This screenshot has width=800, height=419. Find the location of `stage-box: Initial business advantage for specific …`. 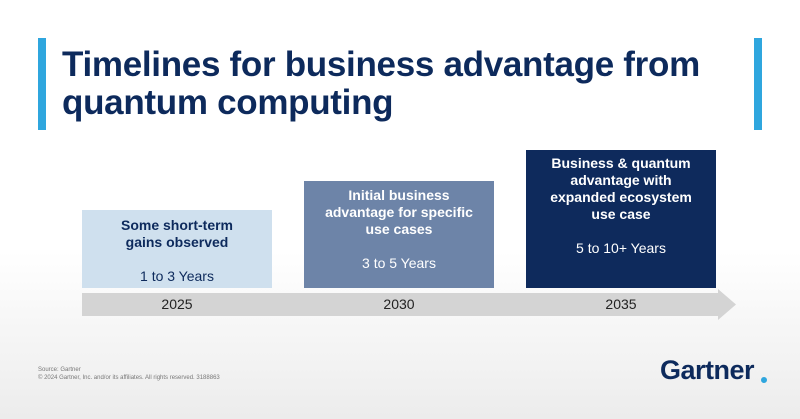

stage-box: Initial business advantage for specific … is located at coordinates (399, 234).